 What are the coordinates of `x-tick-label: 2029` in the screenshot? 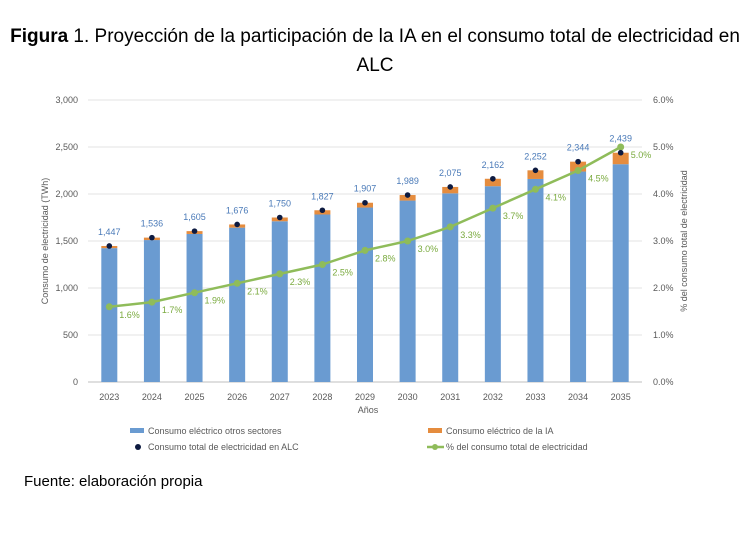 It's located at (365, 397).